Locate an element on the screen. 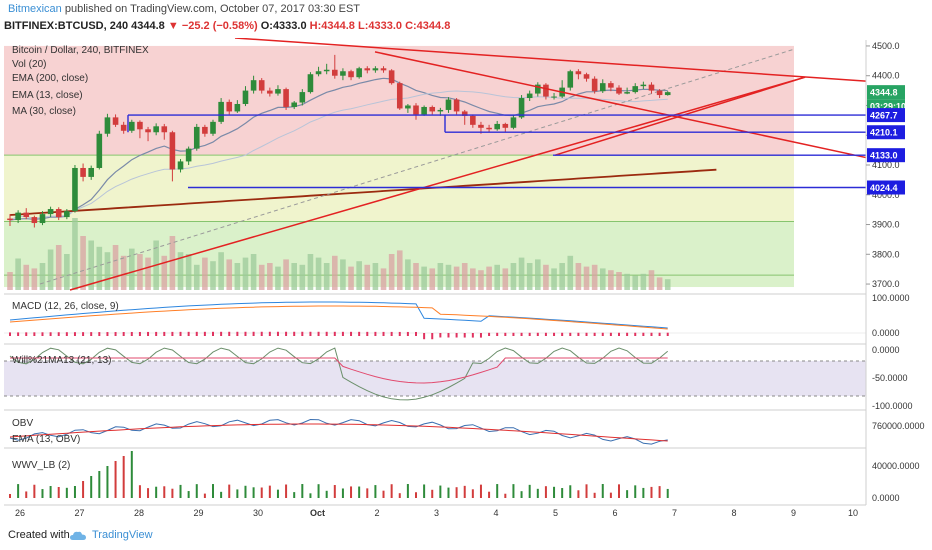 This screenshot has width=932, height=550. level-tag: 4210.1 is located at coordinates (884, 133).